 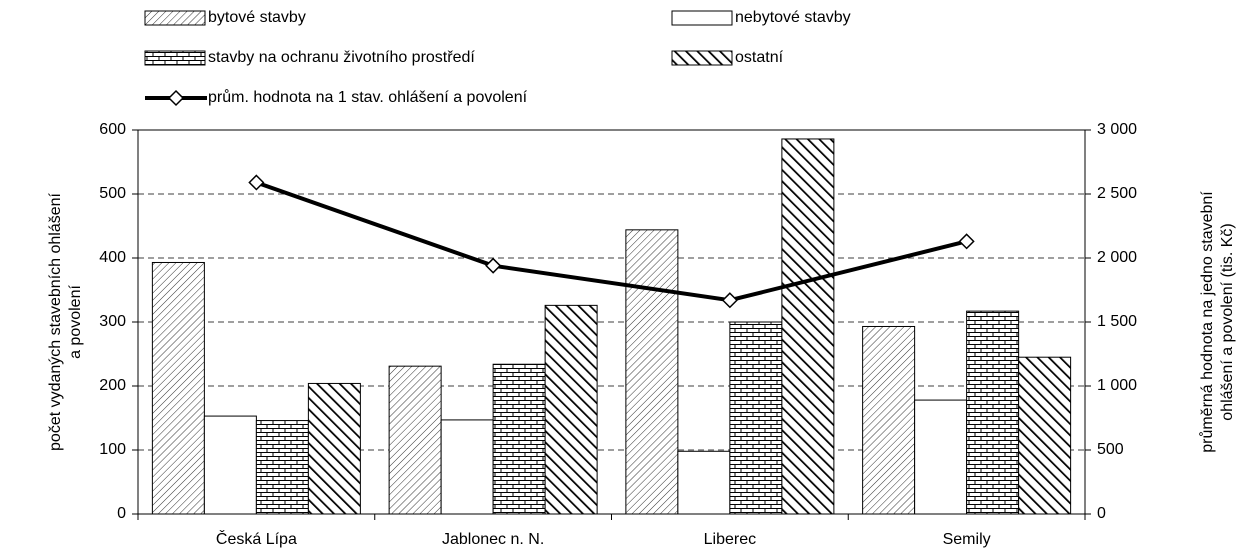 I want to click on y2-axis-title: ohlášení a povolení (tis. Kč), so click(x=1227, y=321).